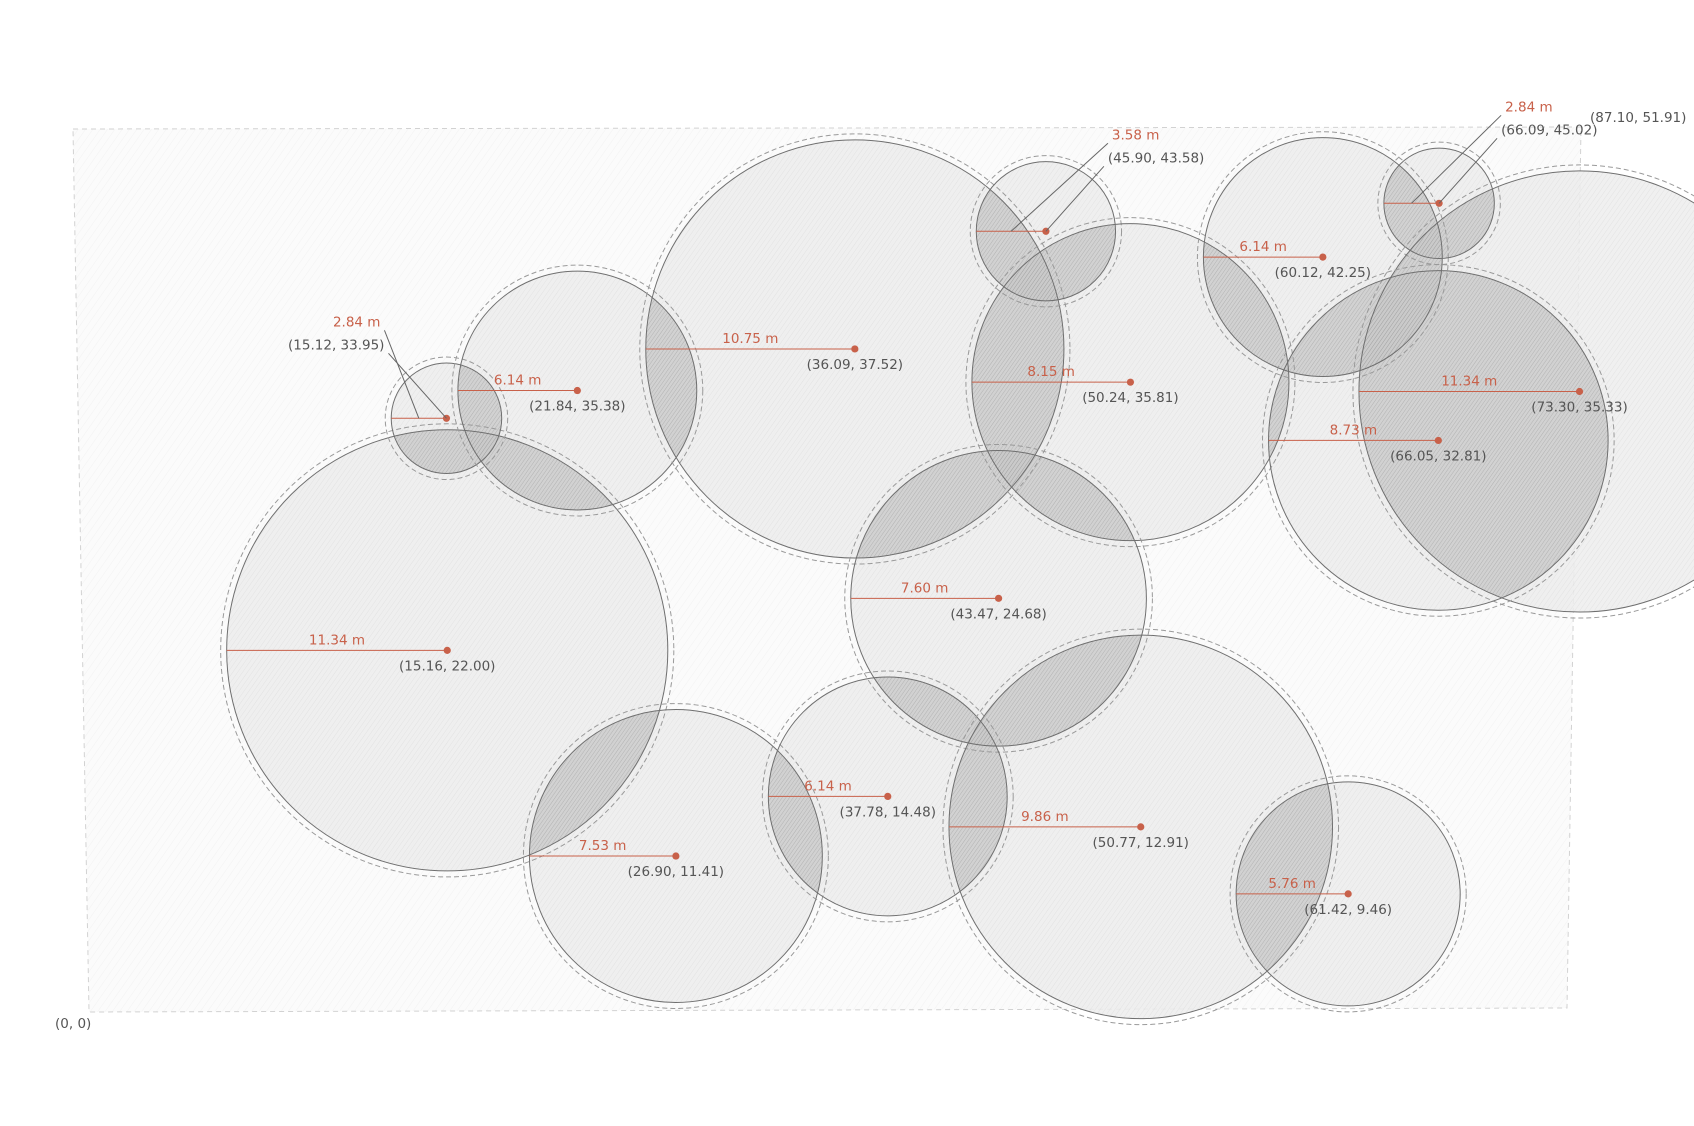  Describe the element at coordinates (1045, 817) in the screenshot. I see `radius-label: 9.86 m` at that location.